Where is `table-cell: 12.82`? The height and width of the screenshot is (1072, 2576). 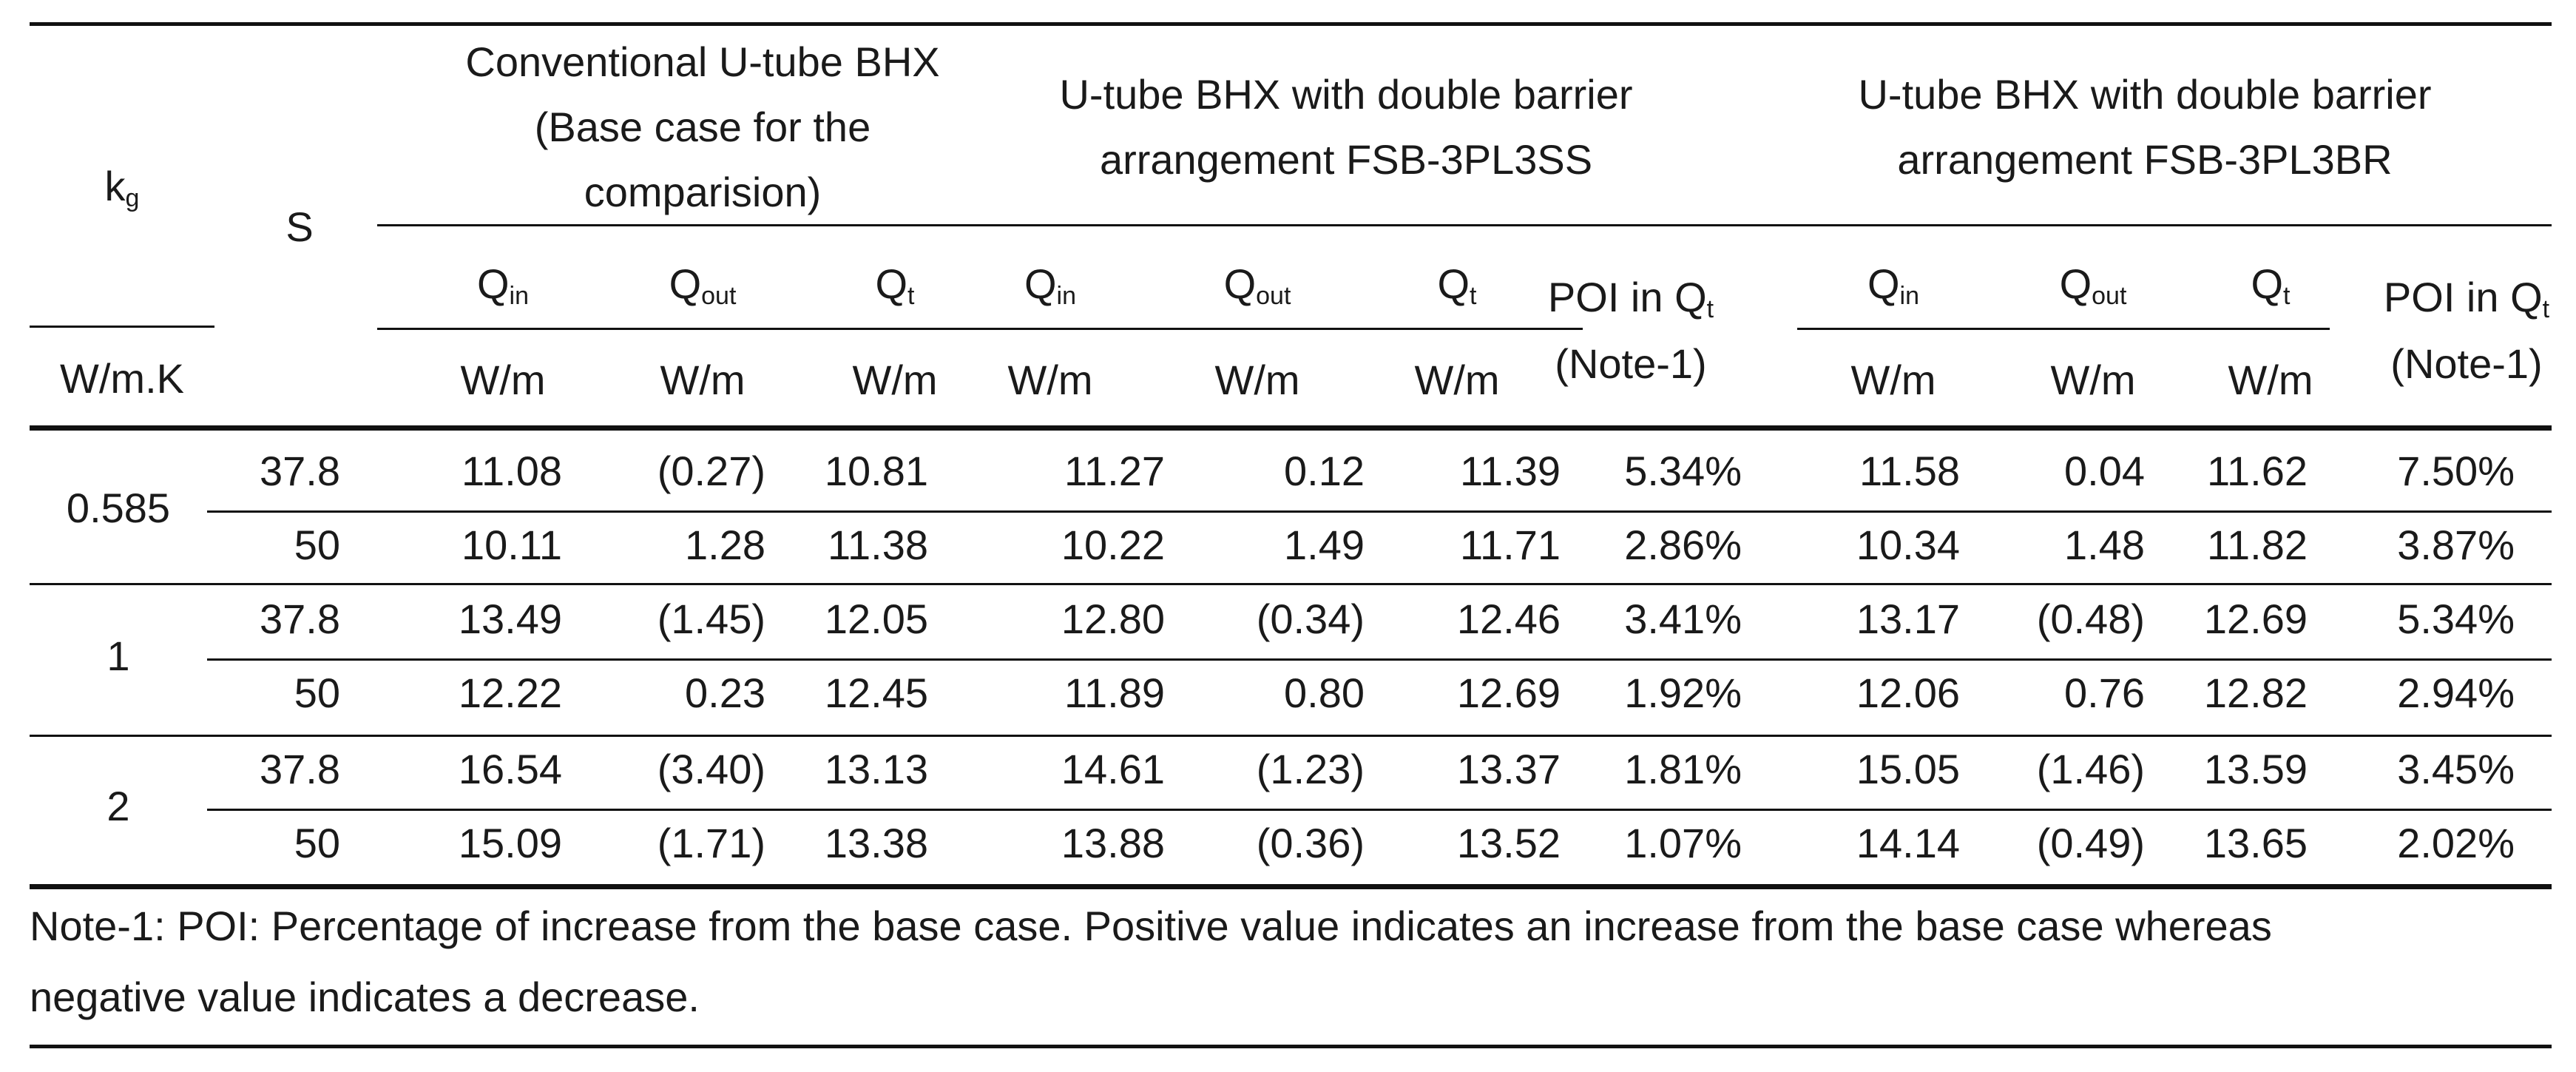 table-cell: 12.82 is located at coordinates (2255, 693).